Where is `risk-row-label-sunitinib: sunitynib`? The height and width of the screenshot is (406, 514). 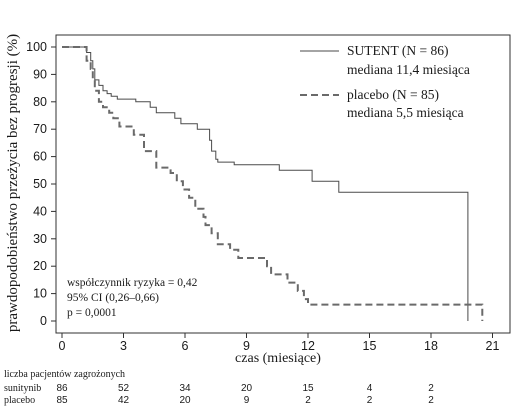
risk-row-label-sunitinib: sunitynib is located at coordinates (22, 388).